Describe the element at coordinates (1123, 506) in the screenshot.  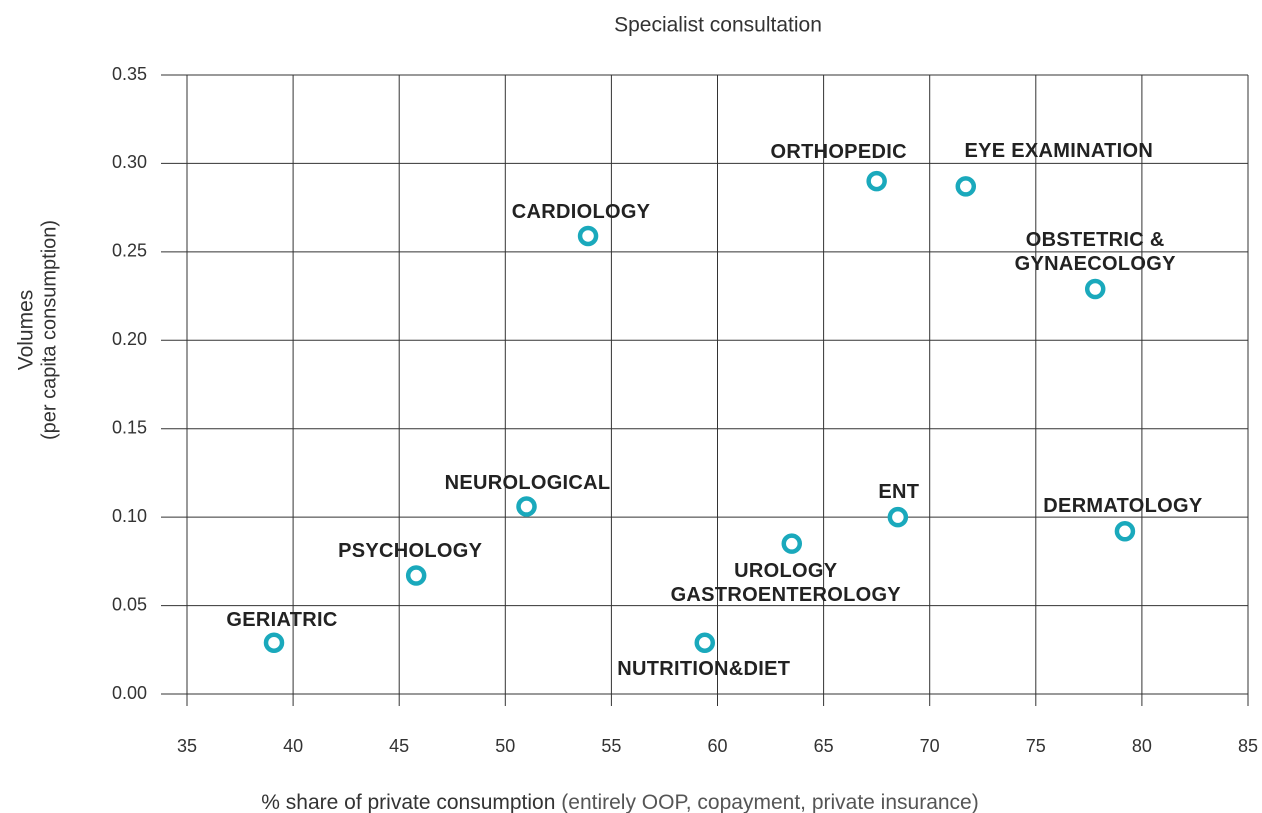
I see `point-label: DERMATOLOGY` at that location.